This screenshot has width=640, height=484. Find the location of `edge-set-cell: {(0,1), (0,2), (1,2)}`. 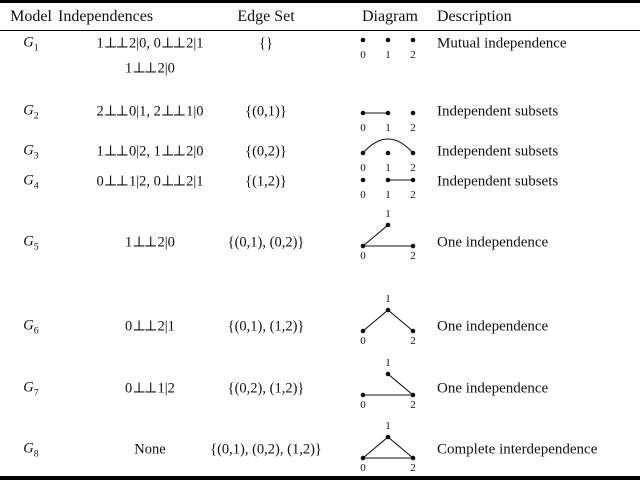

edge-set-cell: {(0,1), (0,2), (1,2)} is located at coordinates (266, 449).